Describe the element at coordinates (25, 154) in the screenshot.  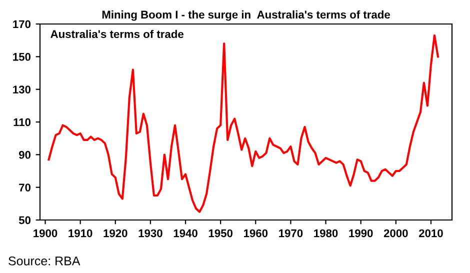
I see `y-tick-label: 90` at that location.